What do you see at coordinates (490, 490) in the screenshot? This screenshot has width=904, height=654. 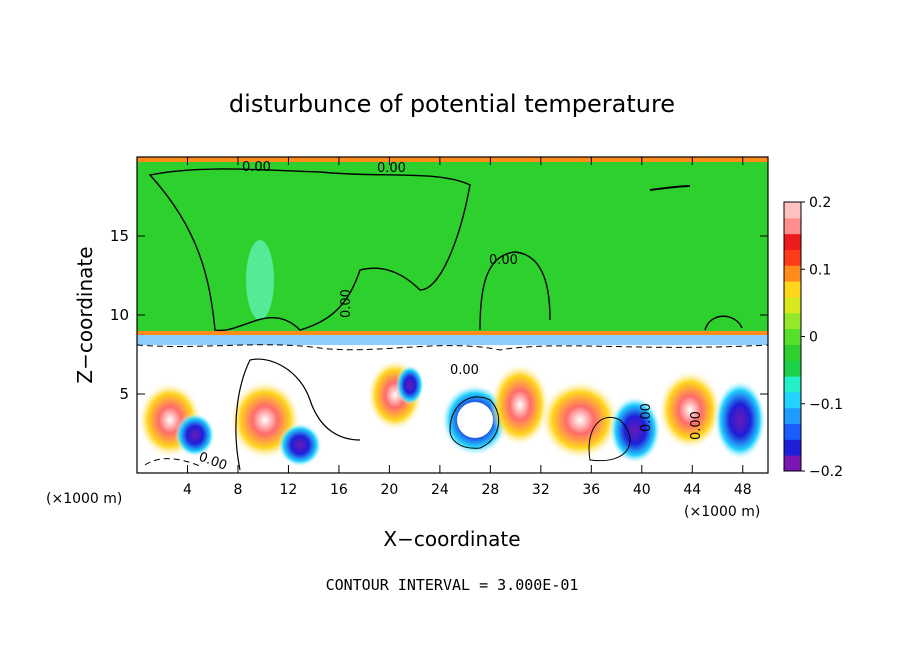 I see `x-tick-label: 28` at bounding box center [490, 490].